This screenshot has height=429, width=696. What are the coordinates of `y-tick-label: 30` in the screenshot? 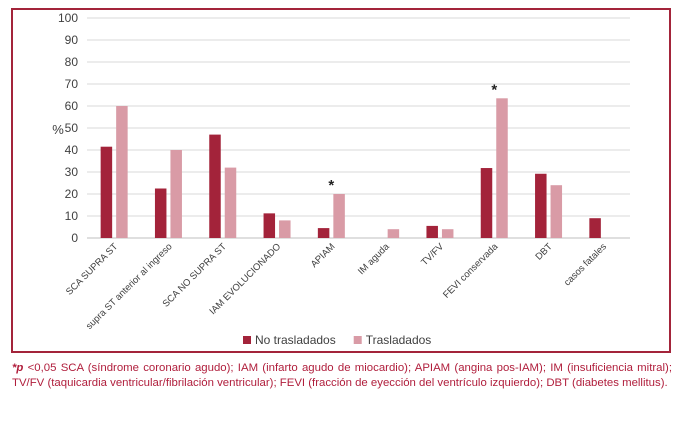 It's located at (72, 172).